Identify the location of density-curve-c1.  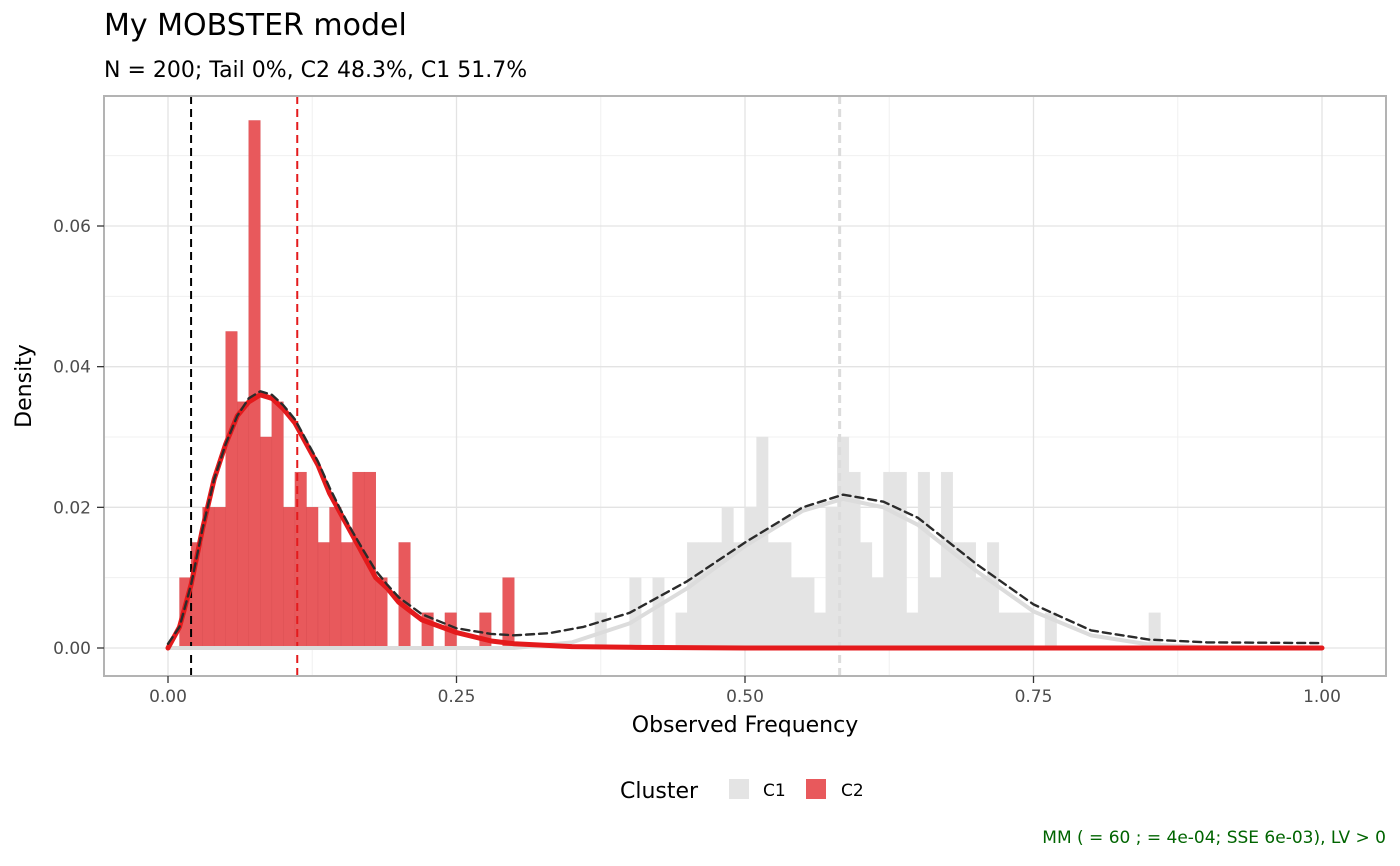
(745, 573).